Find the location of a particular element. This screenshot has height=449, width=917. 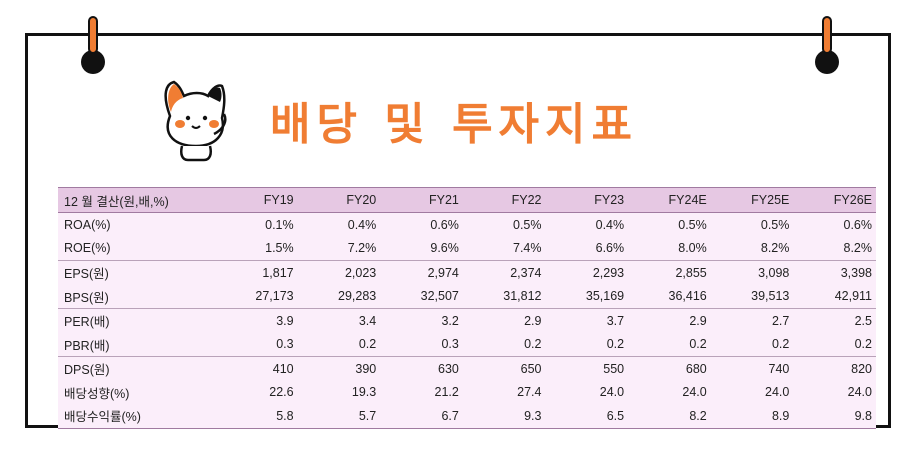

table-cell: 680 is located at coordinates (669, 368).